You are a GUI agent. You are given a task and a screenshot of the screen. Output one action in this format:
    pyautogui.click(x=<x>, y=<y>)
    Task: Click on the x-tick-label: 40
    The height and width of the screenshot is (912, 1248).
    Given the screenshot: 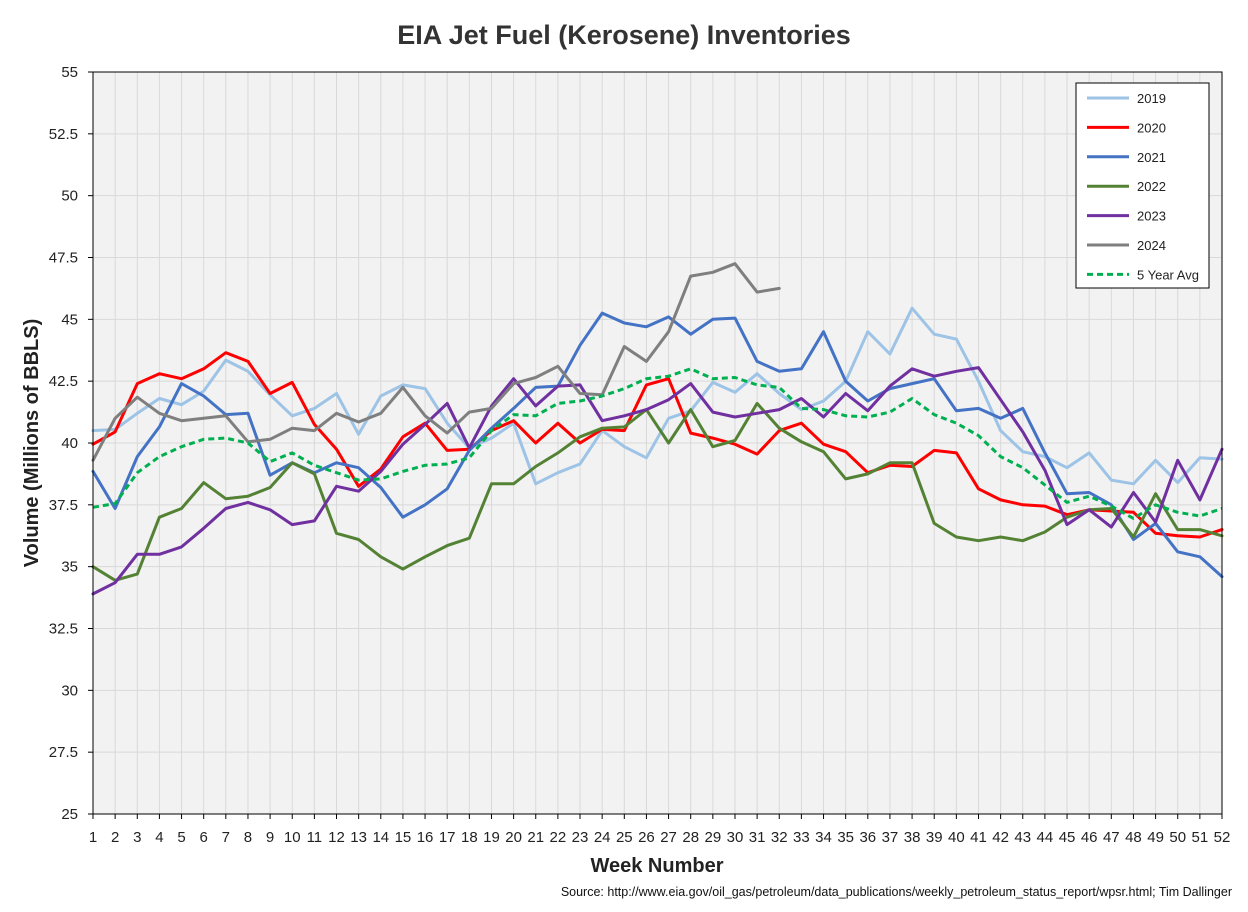 What is the action you would take?
    pyautogui.click(x=956, y=837)
    